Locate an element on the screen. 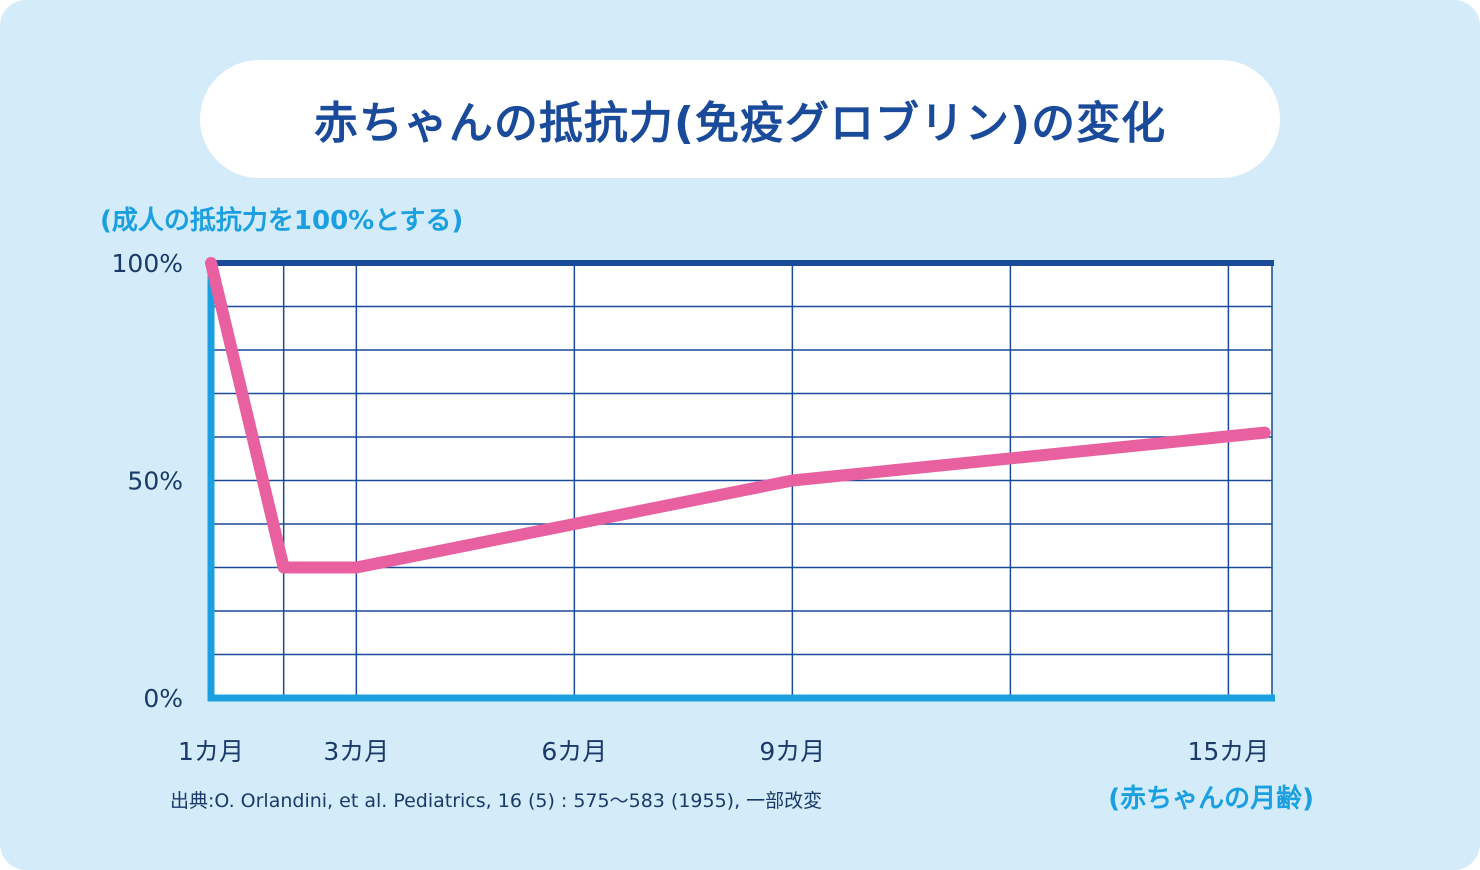 This screenshot has width=1480, height=870. y-axis-title: (成人の抵抗力を100%とする) is located at coordinates (282, 221).